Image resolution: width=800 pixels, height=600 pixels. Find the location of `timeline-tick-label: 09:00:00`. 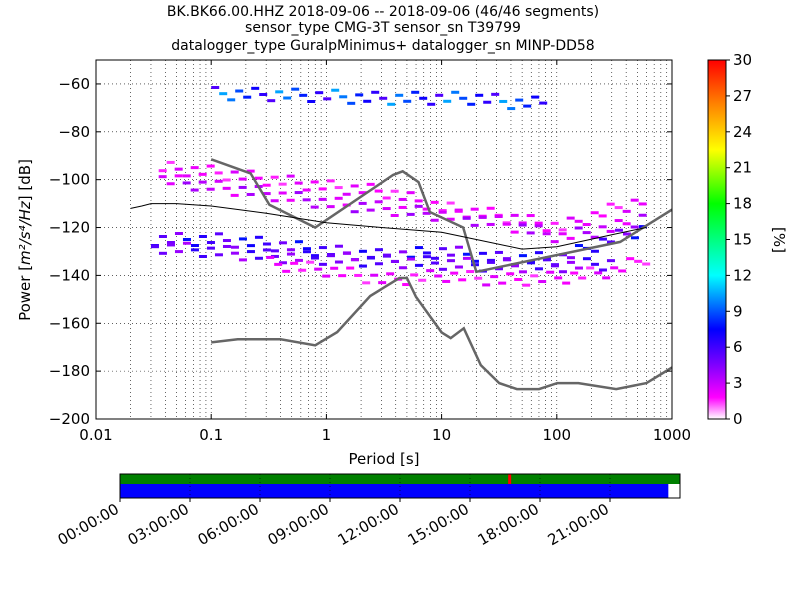

timeline-tick-label: 09:00:00 is located at coordinates (298, 524).